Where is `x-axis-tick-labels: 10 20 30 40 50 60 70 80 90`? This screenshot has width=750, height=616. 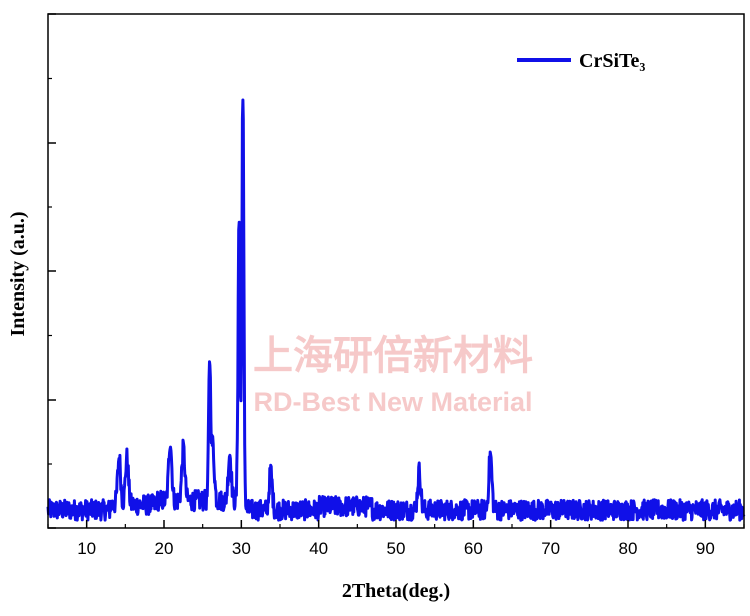 x-axis-tick-labels: 10 20 30 40 50 60 70 80 90 is located at coordinates (396, 548).